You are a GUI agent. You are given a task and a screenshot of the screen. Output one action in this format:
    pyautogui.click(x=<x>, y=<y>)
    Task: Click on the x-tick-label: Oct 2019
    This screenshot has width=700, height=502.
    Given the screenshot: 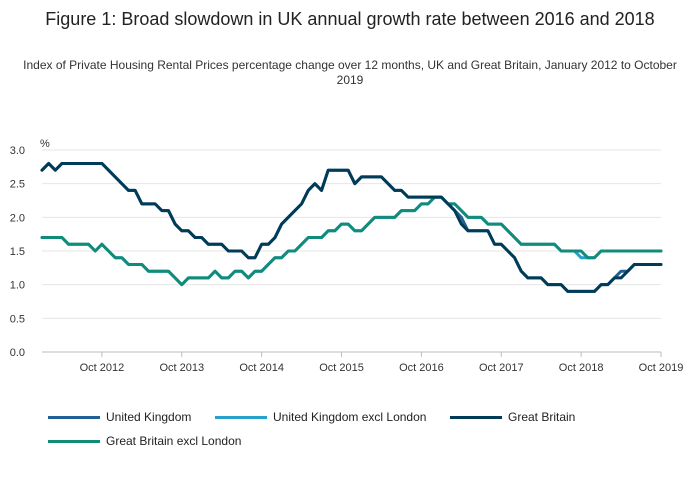 What is the action you would take?
    pyautogui.click(x=661, y=368)
    